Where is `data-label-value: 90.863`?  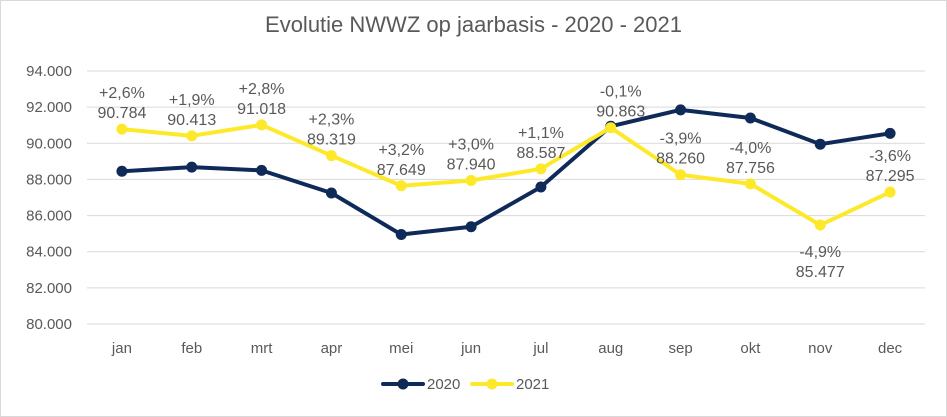
data-label-value: 90.863 is located at coordinates (620, 112).